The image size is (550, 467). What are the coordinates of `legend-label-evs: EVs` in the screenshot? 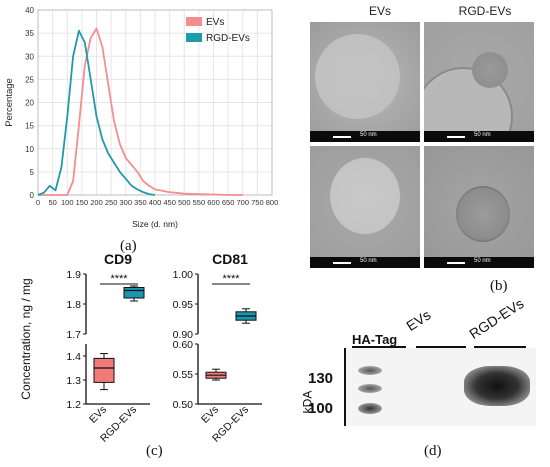 It's located at (215, 22).